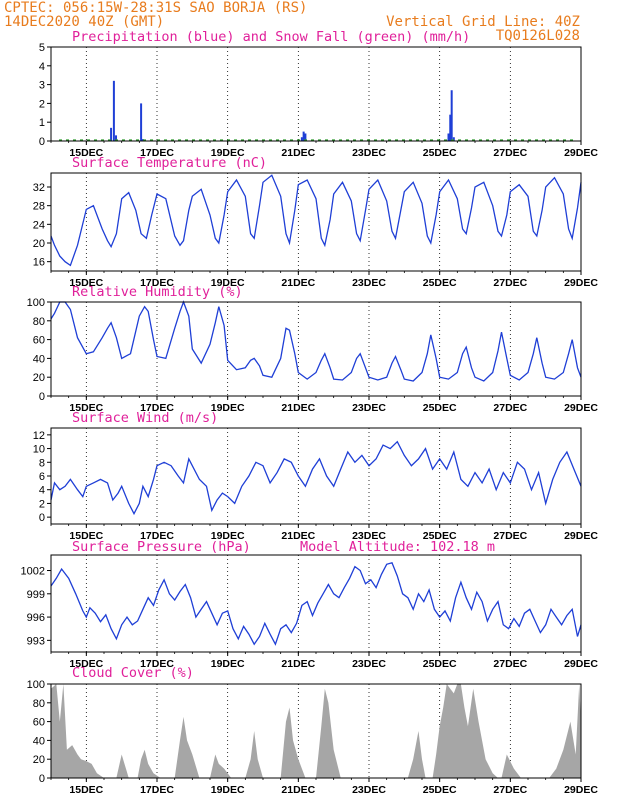 Image resolution: width=618 pixels, height=800 pixels. What do you see at coordinates (39, 322) in the screenshot?
I see `rh-ytick-label: 80` at bounding box center [39, 322].